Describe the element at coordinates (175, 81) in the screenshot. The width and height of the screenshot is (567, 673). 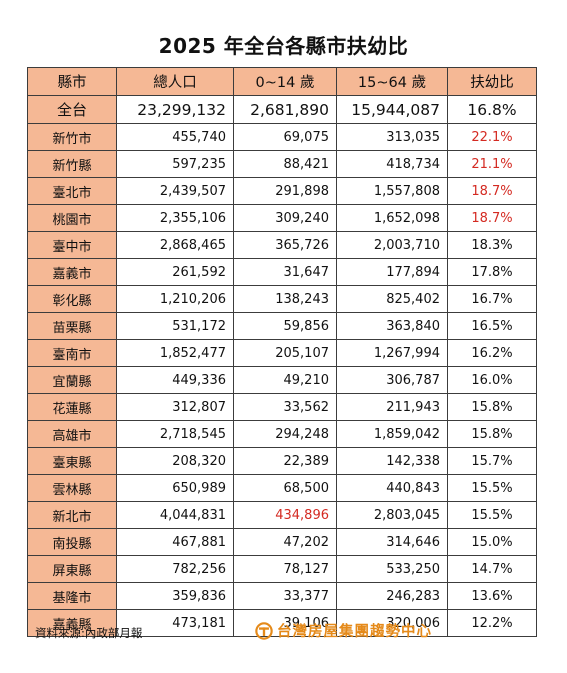
I see `column-header-population: 總人口` at that location.